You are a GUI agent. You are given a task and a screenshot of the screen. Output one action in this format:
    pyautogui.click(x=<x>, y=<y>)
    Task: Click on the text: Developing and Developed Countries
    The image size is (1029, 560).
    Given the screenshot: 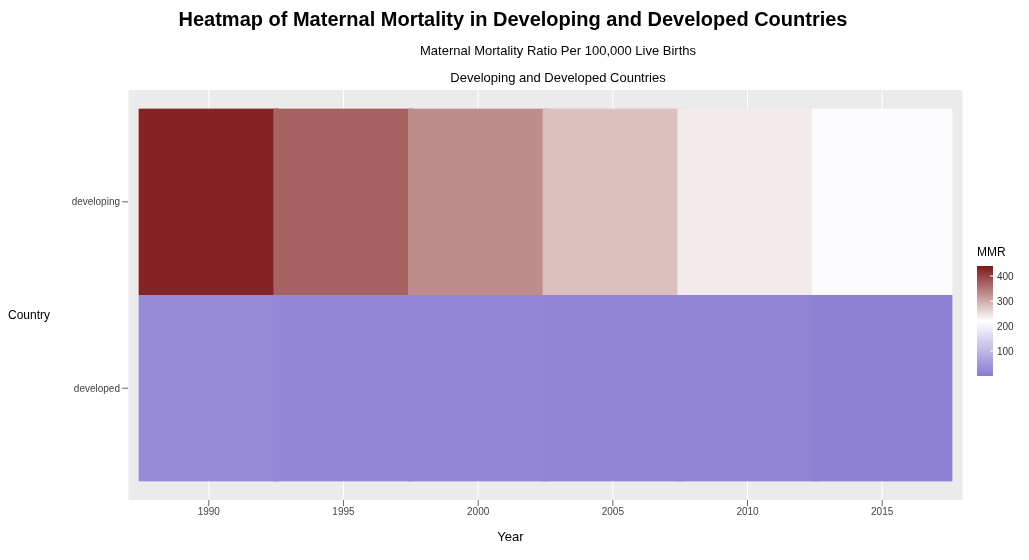 What is the action you would take?
    pyautogui.click(x=558, y=77)
    